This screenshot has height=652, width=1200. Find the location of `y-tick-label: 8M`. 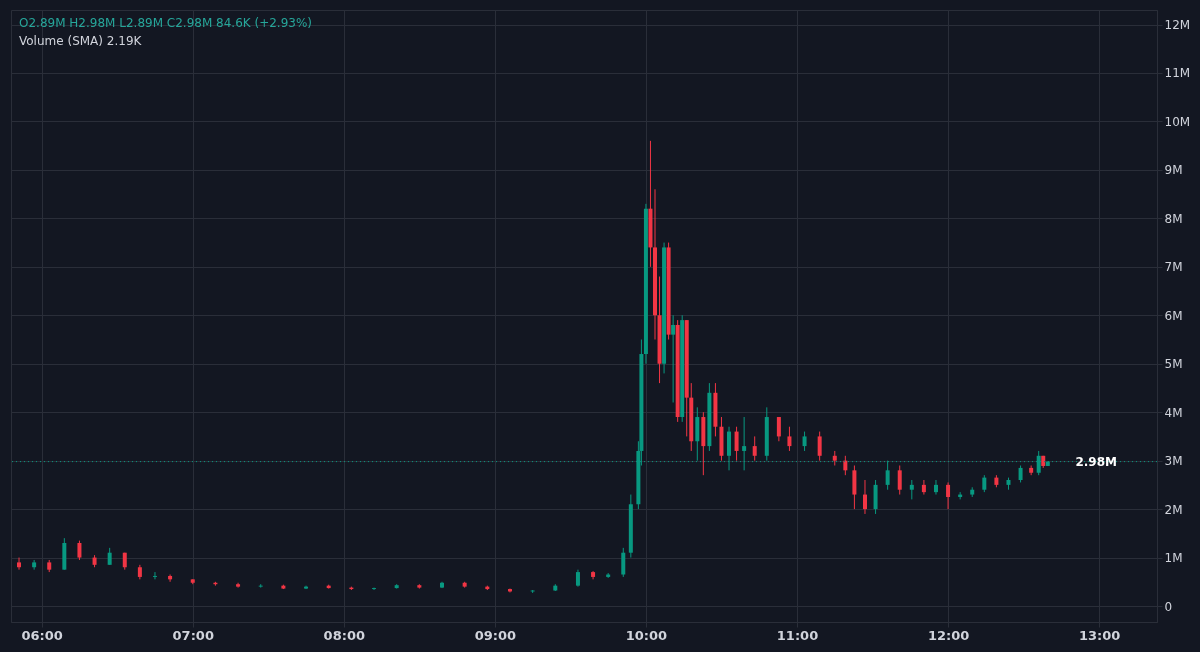

y-tick-label: 8M is located at coordinates (1173, 218).